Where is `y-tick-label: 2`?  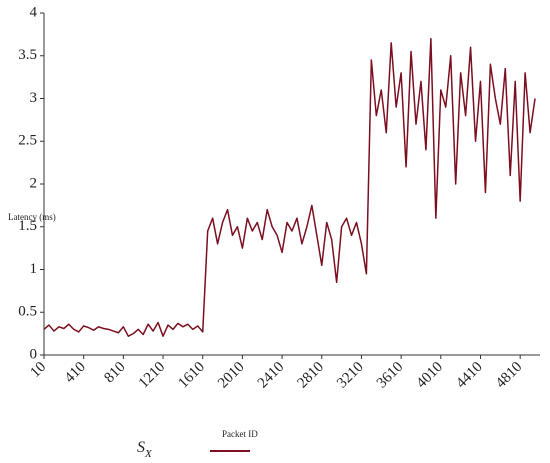 y-tick-label: 2 is located at coordinates (34, 183).